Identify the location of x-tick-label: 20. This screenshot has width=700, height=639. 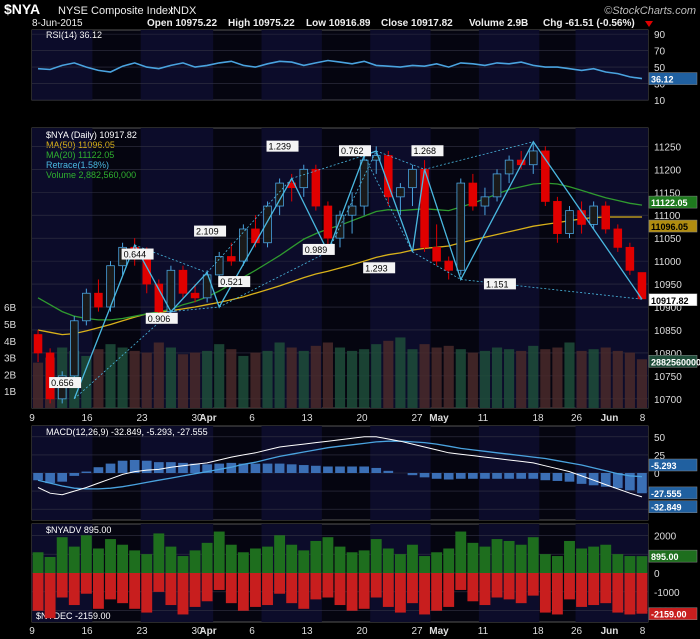
(362, 418).